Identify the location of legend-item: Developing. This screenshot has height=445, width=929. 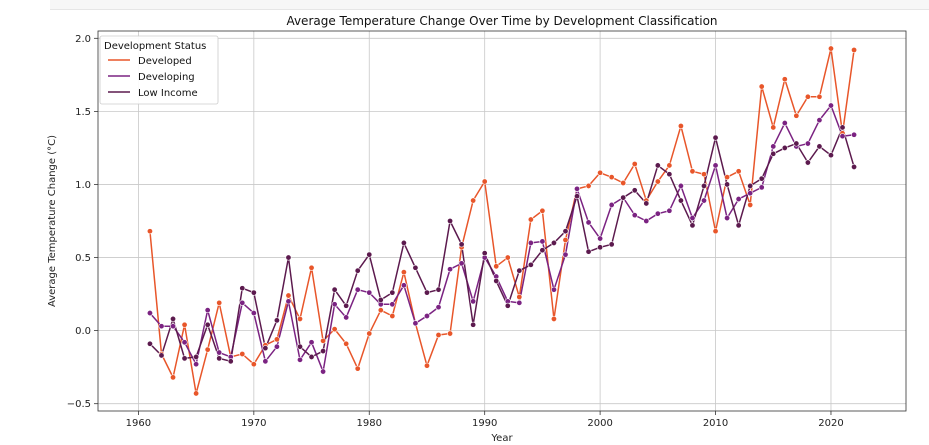
(151, 77).